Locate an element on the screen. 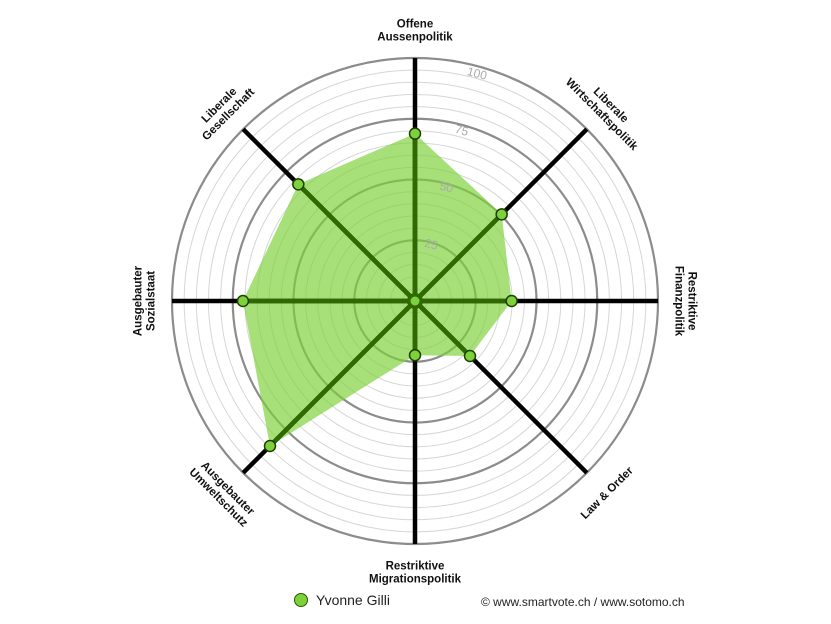  legend-label: Yvonne Gilli is located at coordinates (353, 600).